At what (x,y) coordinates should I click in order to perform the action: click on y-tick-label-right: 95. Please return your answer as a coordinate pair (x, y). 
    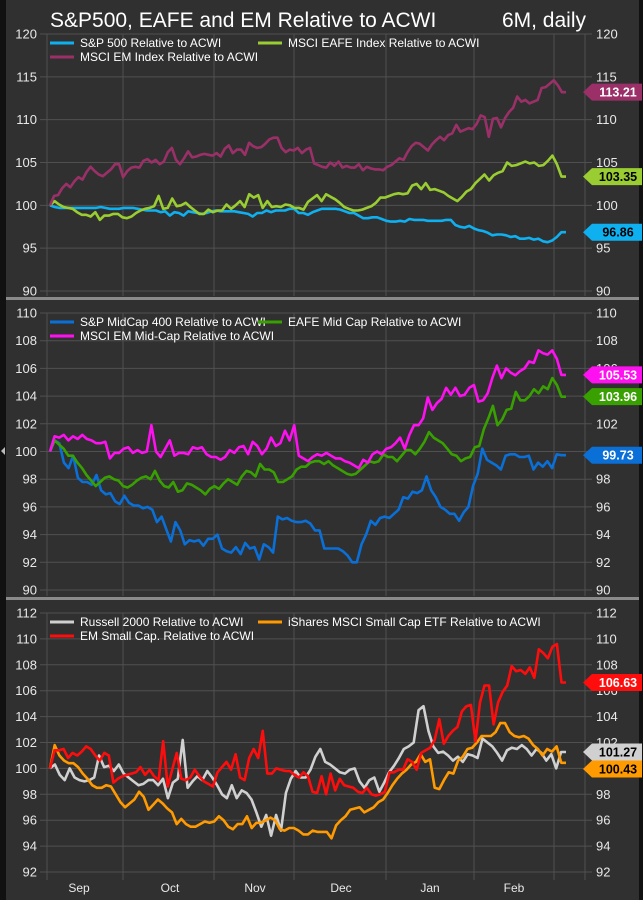
    Looking at the image, I should click on (603, 248).